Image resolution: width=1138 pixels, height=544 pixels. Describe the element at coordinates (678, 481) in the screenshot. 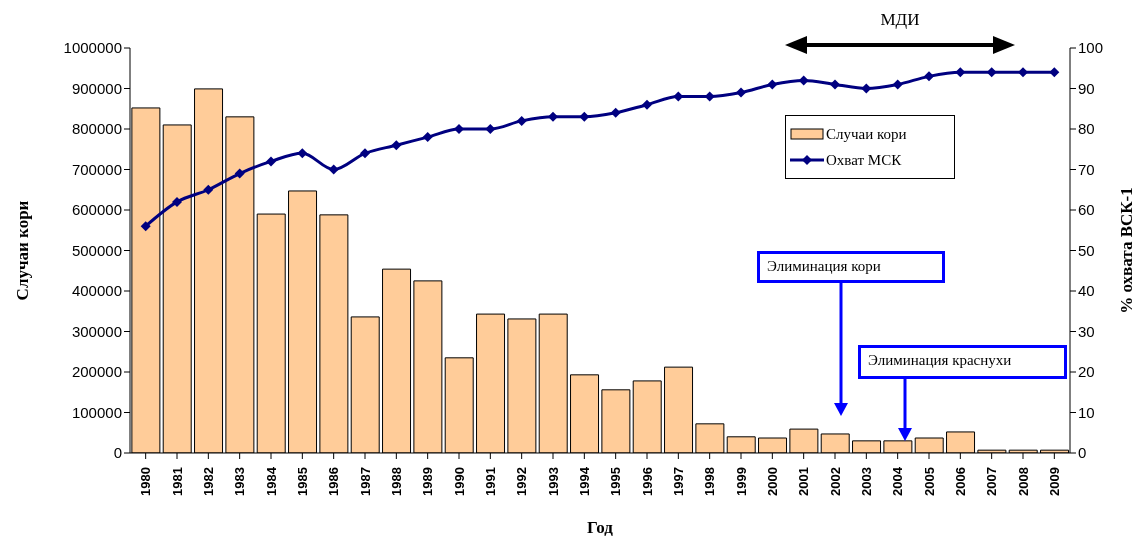

I see `x-tick-label: 1997` at that location.